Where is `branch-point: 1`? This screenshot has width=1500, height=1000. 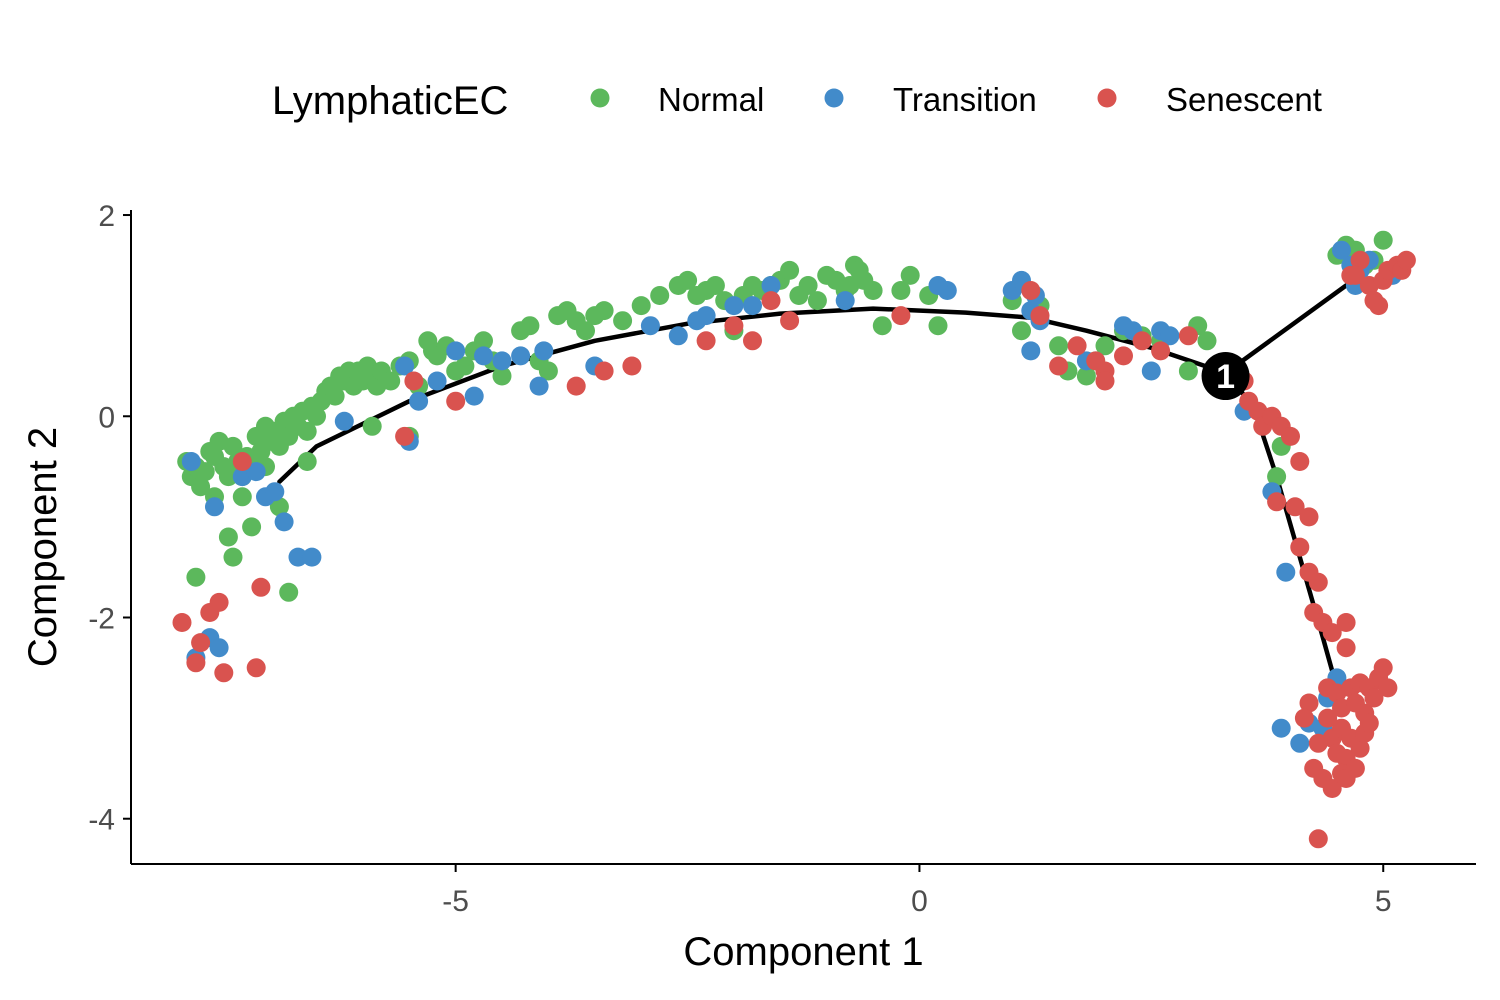
branch-point: 1 is located at coordinates (1225, 376).